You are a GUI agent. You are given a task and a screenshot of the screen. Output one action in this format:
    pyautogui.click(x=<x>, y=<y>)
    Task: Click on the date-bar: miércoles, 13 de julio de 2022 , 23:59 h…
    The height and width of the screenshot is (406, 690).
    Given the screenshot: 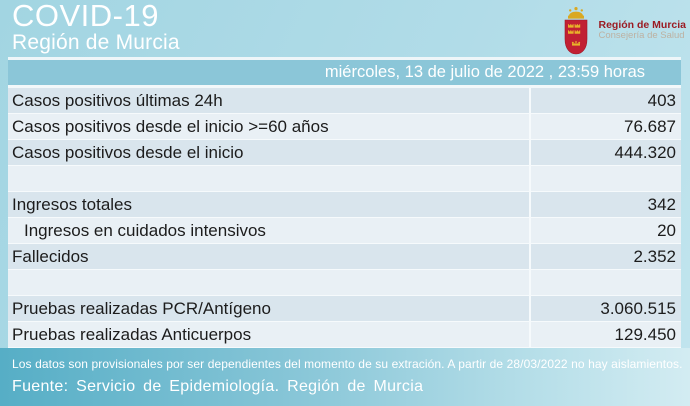 What is the action you would take?
    pyautogui.click(x=344, y=72)
    